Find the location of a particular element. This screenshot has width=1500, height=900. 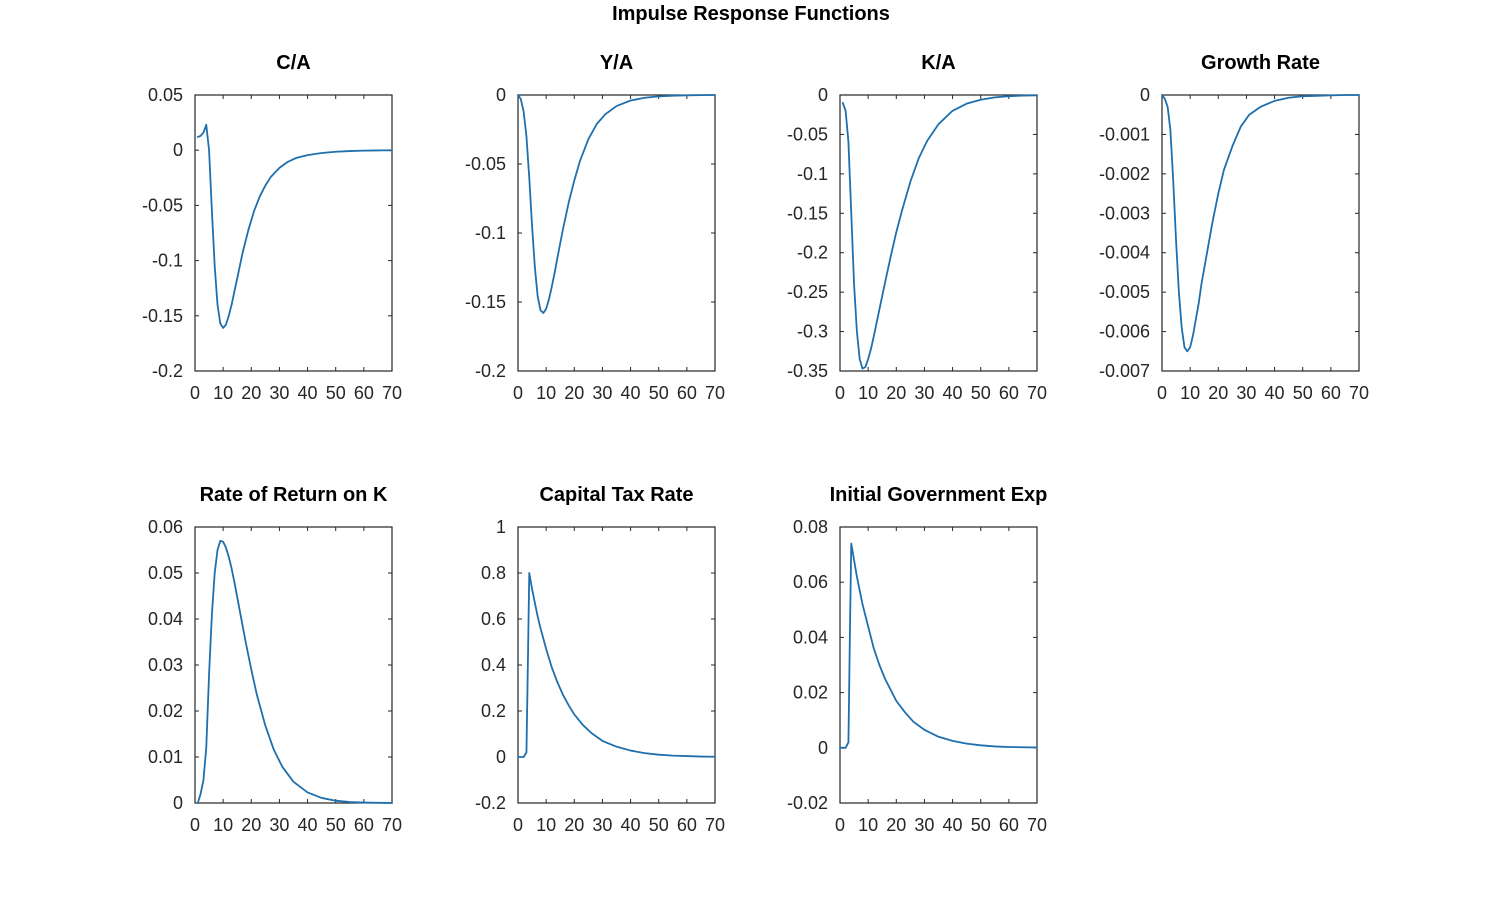

y-tick-label: -0.001 is located at coordinates (1124, 134).